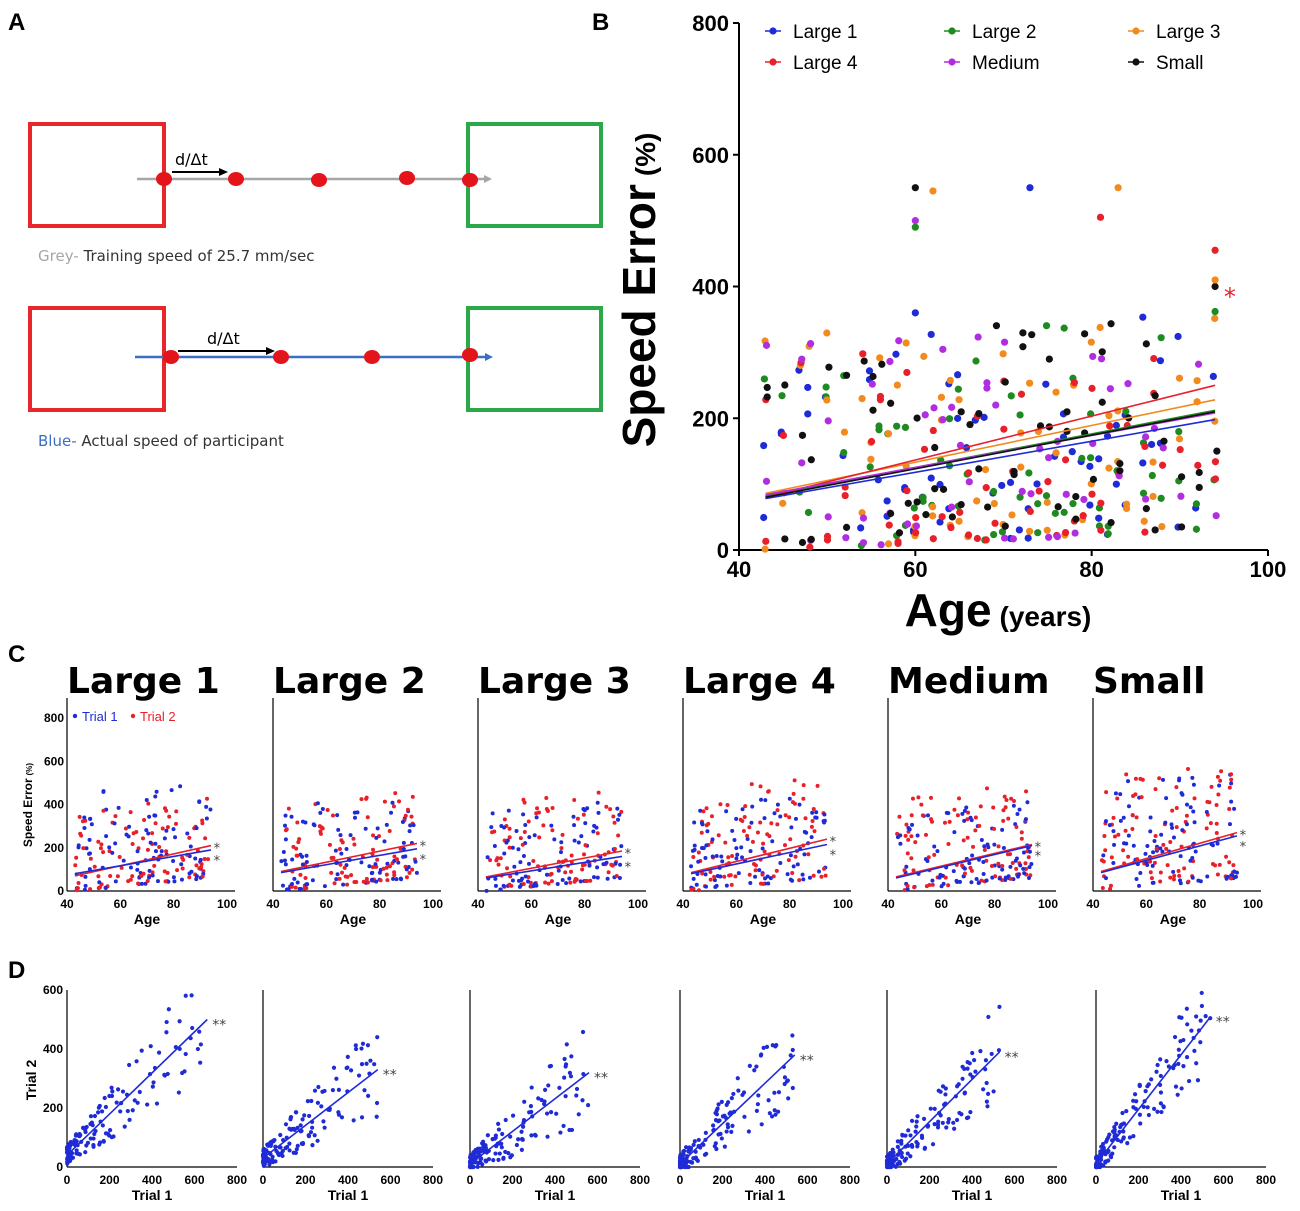 The height and width of the screenshot is (1211, 1300). I want to click on trial1-fit-line, so click(554, 867).